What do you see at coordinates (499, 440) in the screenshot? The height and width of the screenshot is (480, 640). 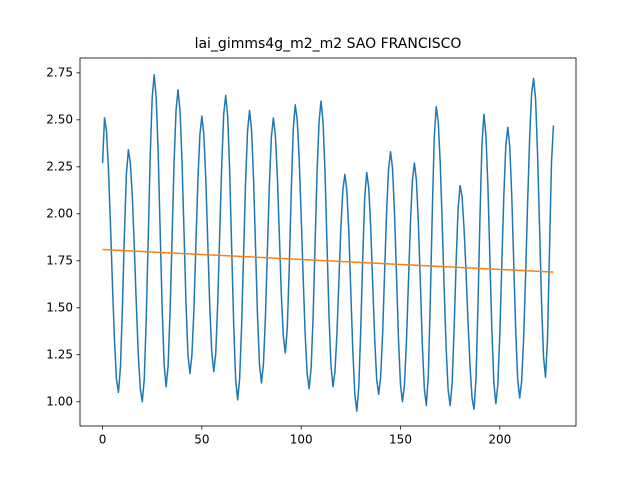 I see `x-tick-label: 200` at bounding box center [499, 440].